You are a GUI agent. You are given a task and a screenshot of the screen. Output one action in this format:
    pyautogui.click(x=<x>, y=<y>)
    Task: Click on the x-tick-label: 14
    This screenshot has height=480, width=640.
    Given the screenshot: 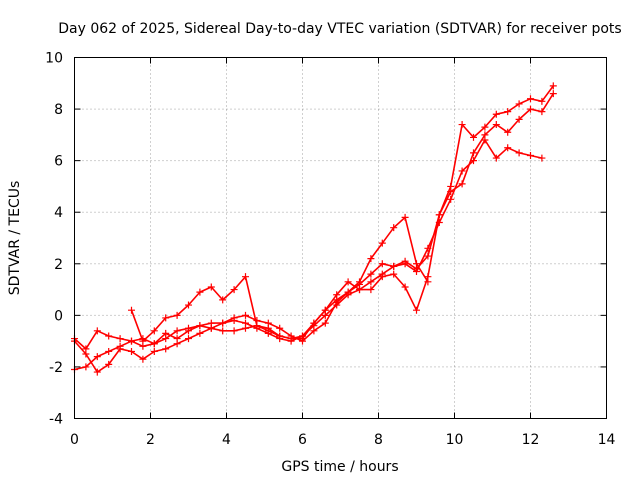 What is the action you would take?
    pyautogui.click(x=607, y=440)
    